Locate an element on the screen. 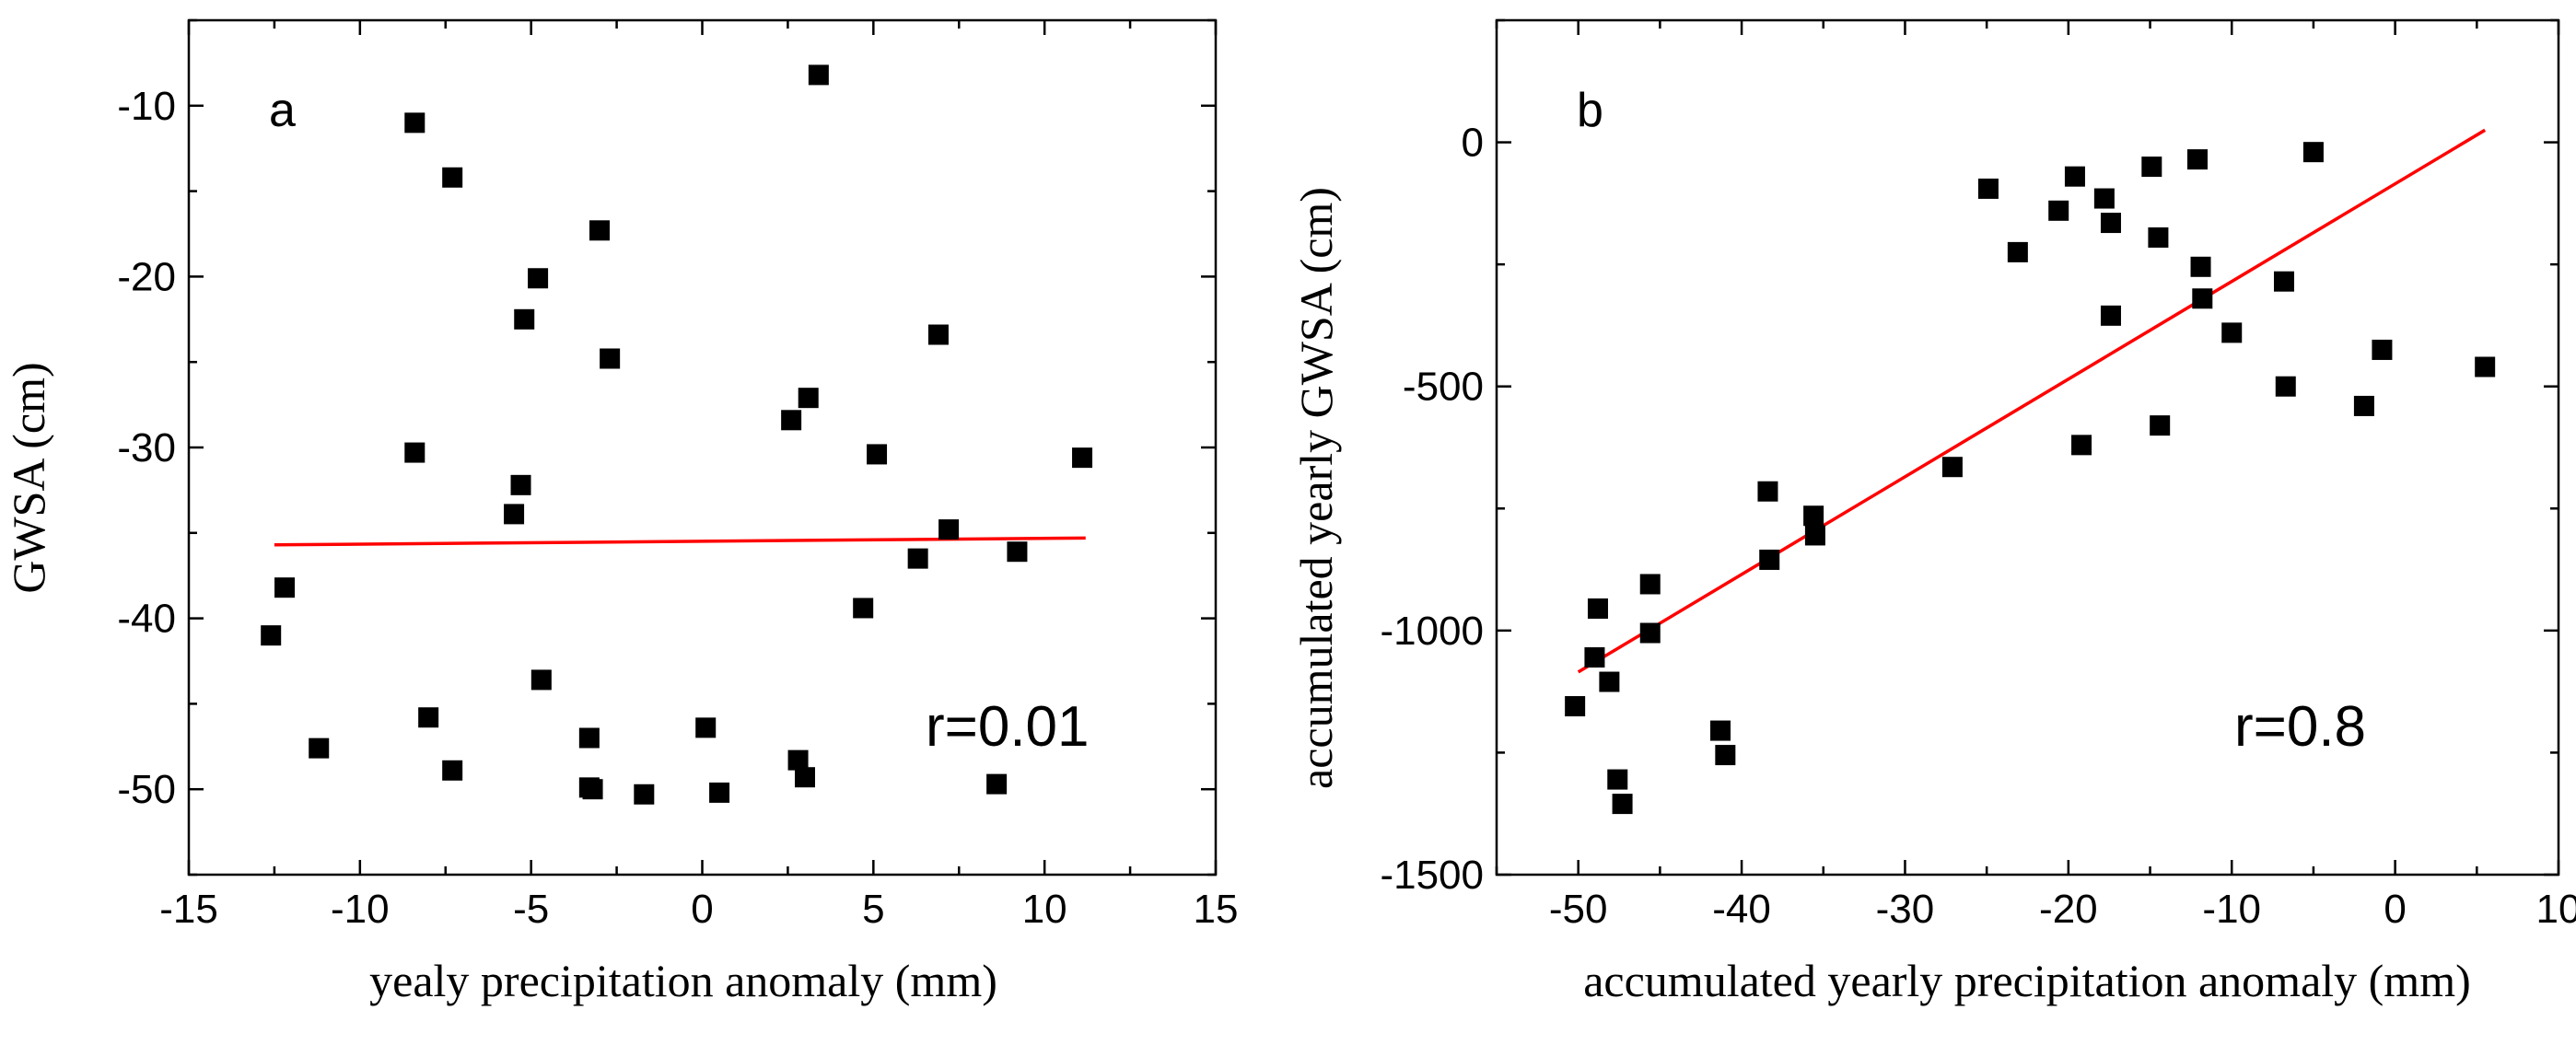 The width and height of the screenshot is (2576, 1045). panel-a-x-tick-label: -10 is located at coordinates (360, 909).